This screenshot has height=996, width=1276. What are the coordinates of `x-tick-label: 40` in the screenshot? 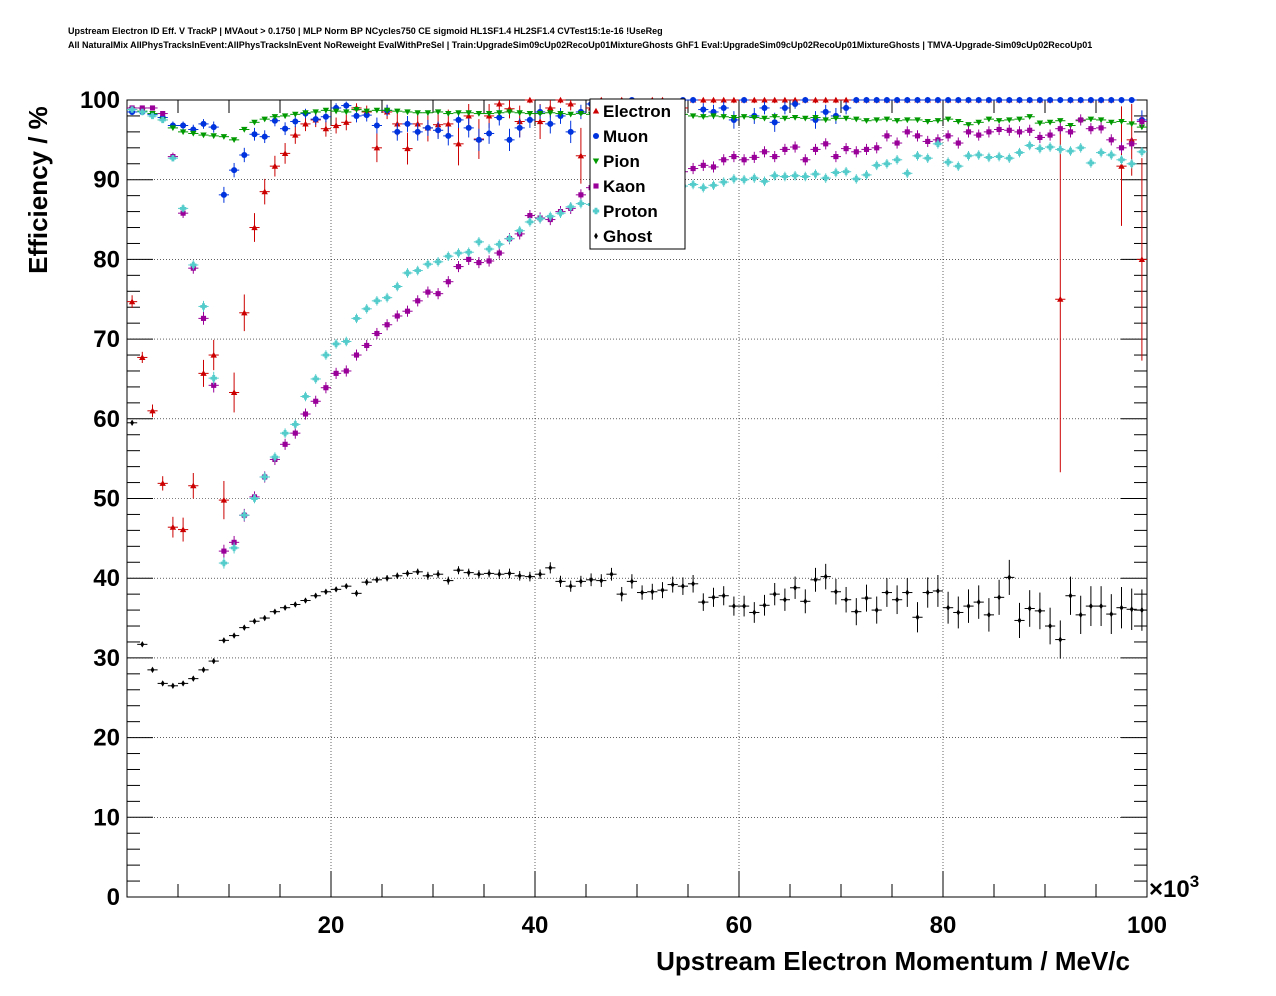 It's located at (535, 925).